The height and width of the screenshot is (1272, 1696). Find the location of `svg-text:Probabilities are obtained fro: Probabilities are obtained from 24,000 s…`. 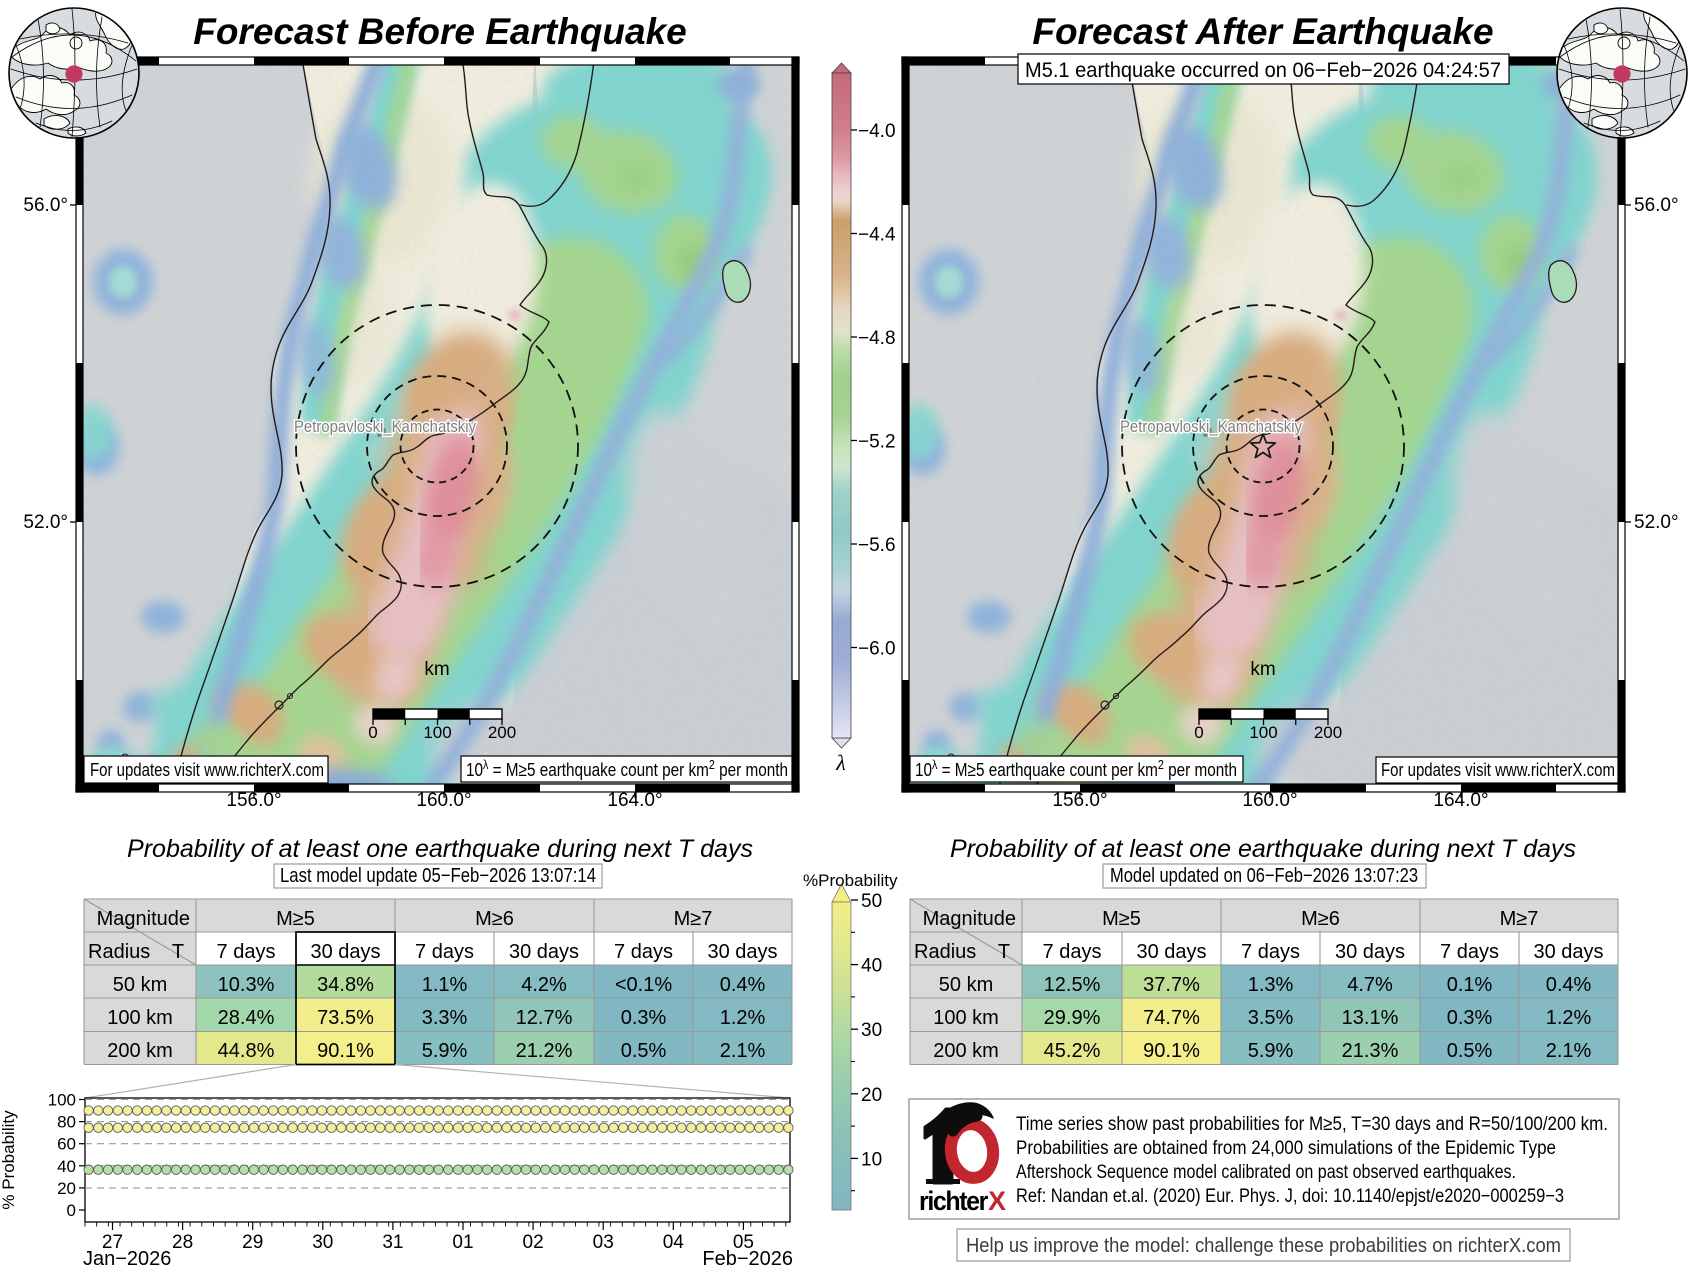

svg-text:Probabilities are obtained fro: Probabilities are obtained from 24,000 s… is located at coordinates (1286, 1148).